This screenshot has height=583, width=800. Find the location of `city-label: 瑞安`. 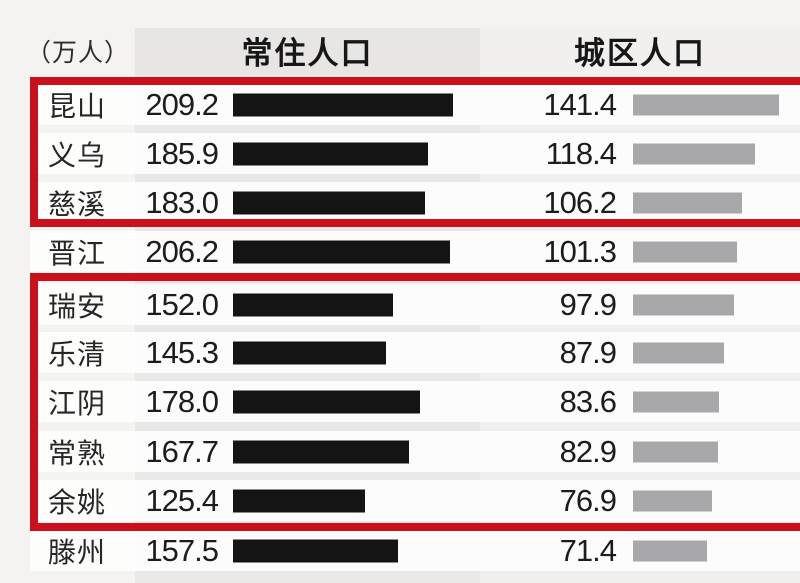

city-label: 瑞安 is located at coordinates (77, 306).